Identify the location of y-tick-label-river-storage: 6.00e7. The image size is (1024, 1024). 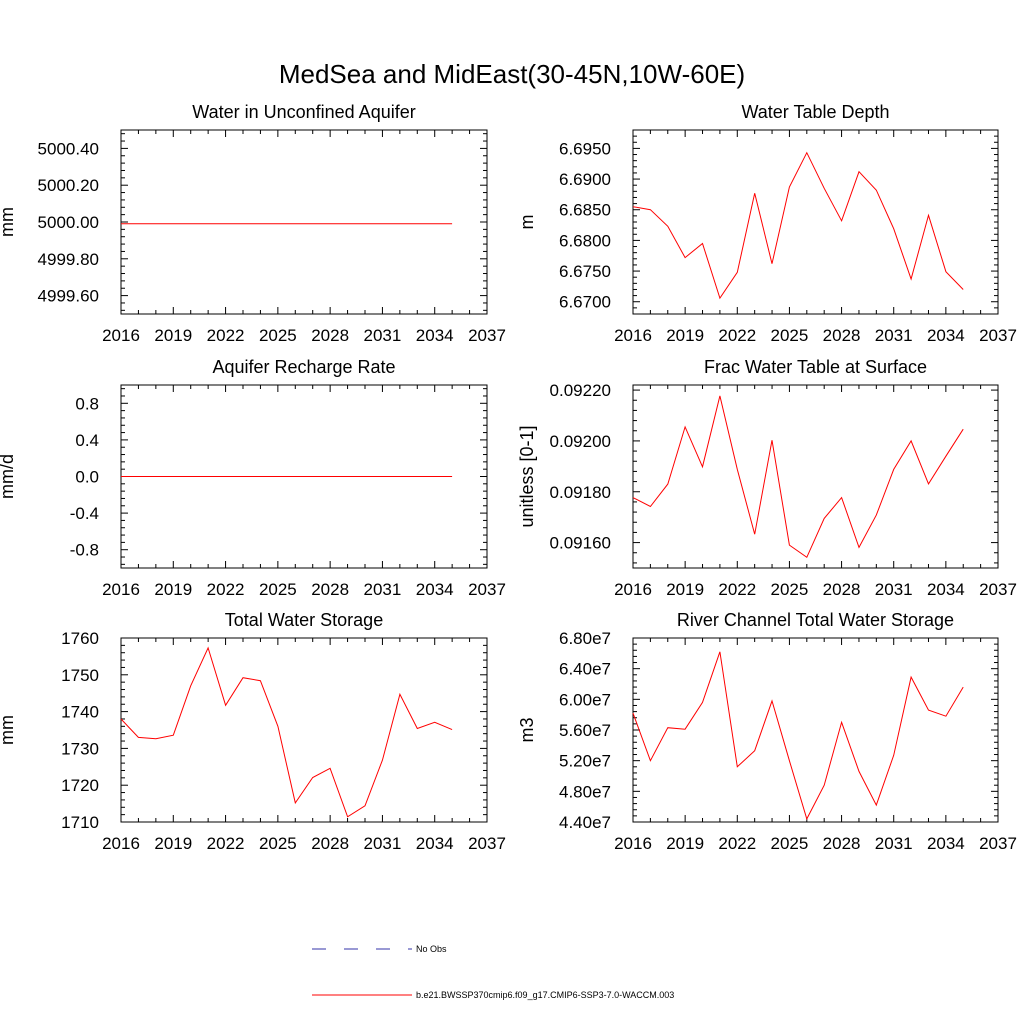
(585, 699).